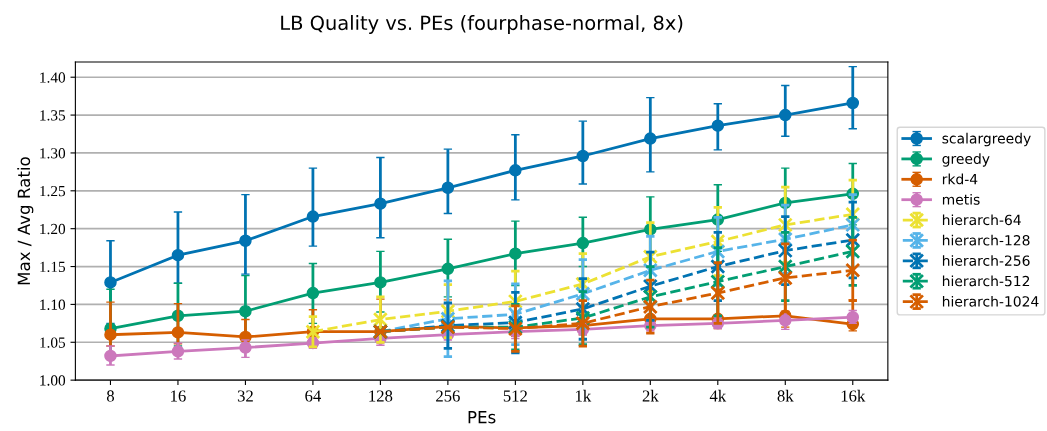 The image size is (1047, 431). Describe the element at coordinates (515, 396) in the screenshot. I see `x-tick-label: 512` at that location.